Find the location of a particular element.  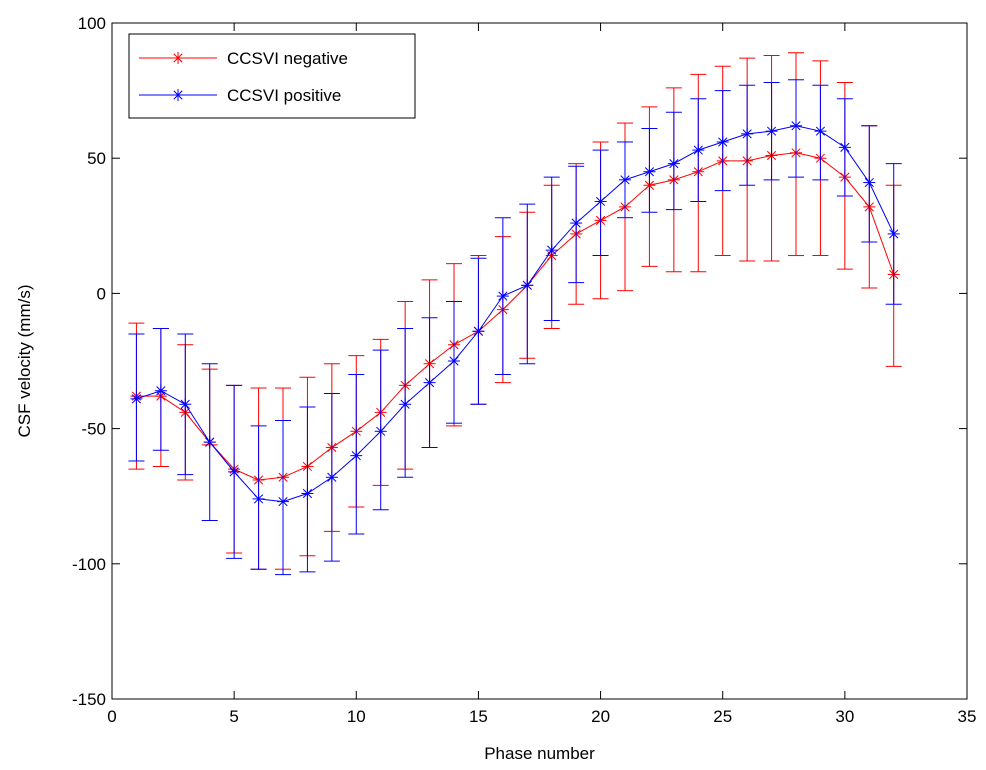

x-tick-label: 10 is located at coordinates (356, 716).